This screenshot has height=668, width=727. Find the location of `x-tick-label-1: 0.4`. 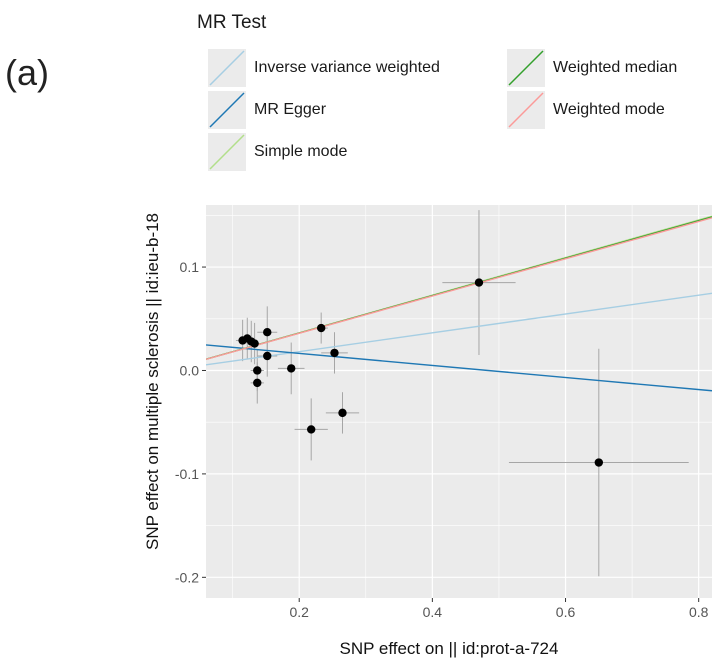

x-tick-label-1: 0.4 is located at coordinates (433, 612).